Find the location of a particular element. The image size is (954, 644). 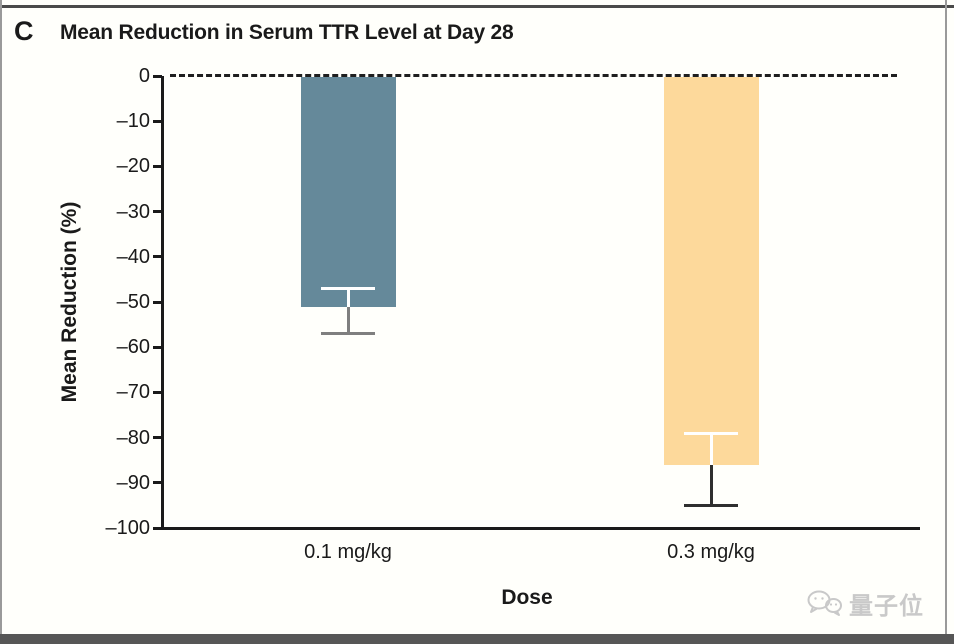

y-axis-tick-label: –20 is located at coordinates (133, 166).